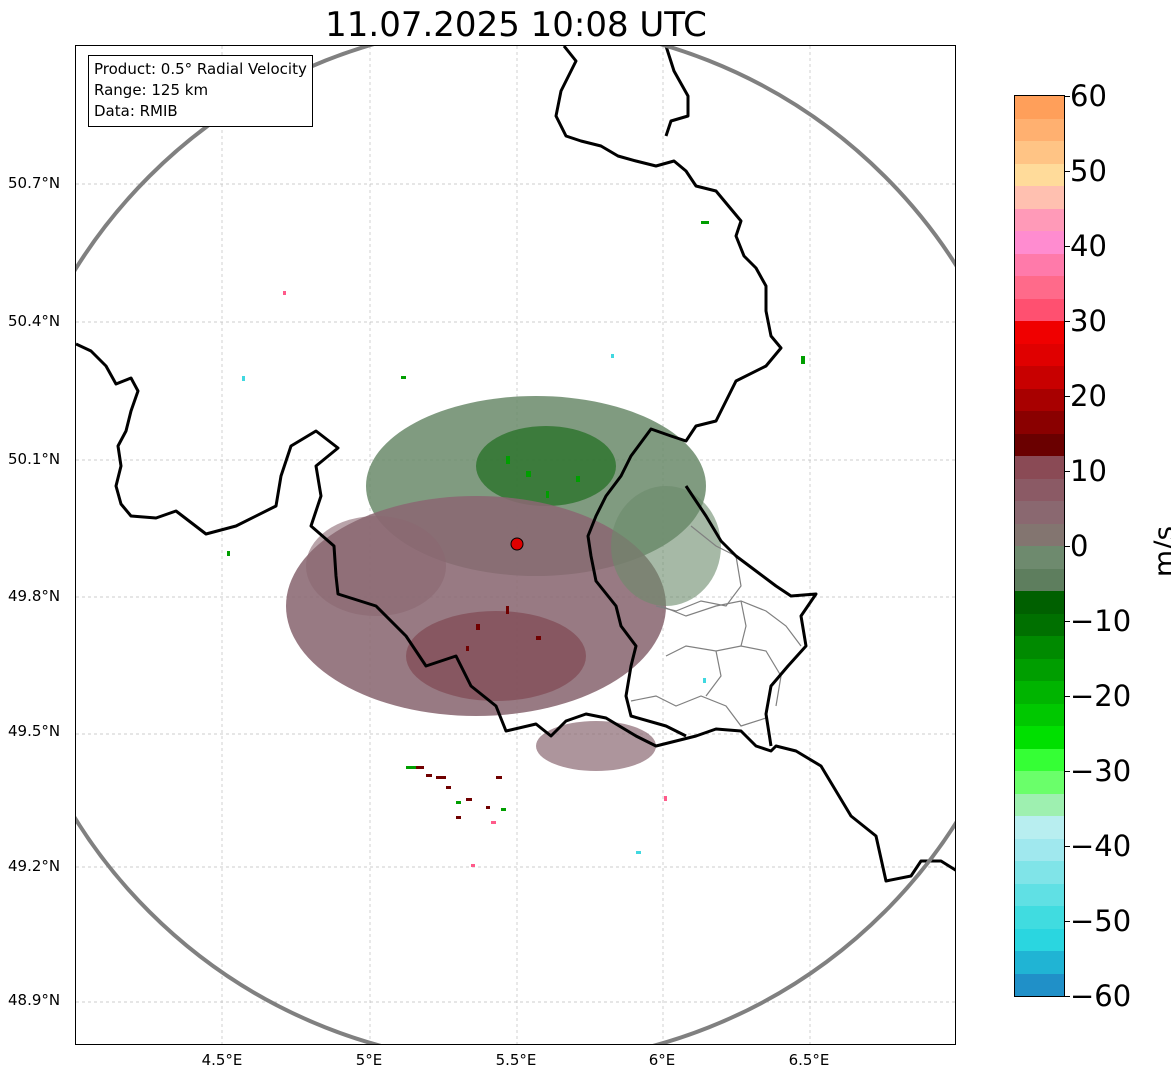 The image size is (1171, 1081). I want to click on colorbar-tick-label: 10, so click(1088, 471).